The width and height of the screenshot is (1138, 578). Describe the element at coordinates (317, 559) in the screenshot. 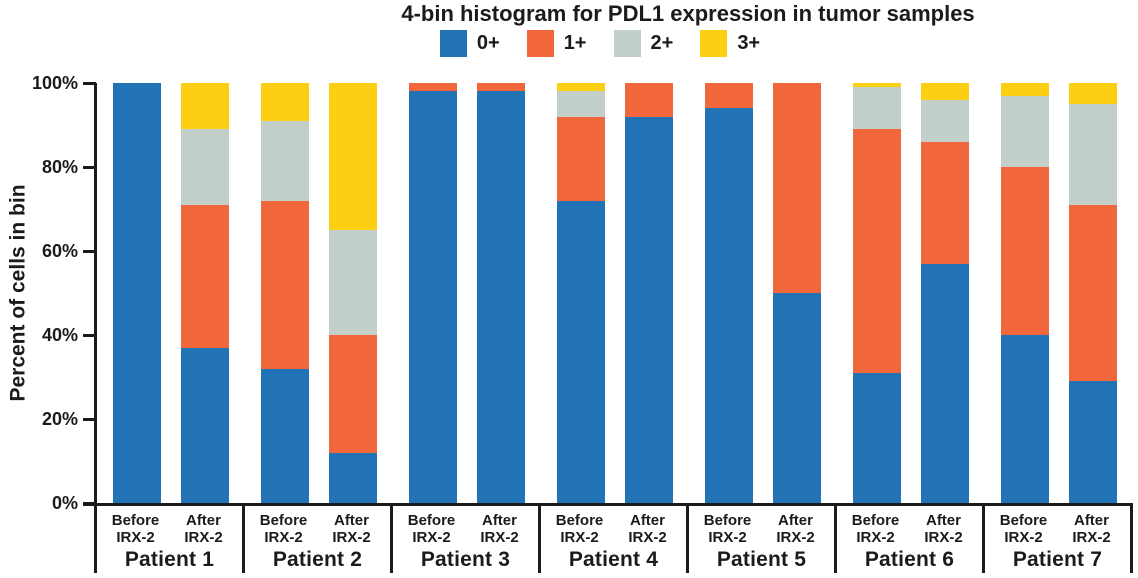

I see `patient-label-2: Patient 2` at that location.